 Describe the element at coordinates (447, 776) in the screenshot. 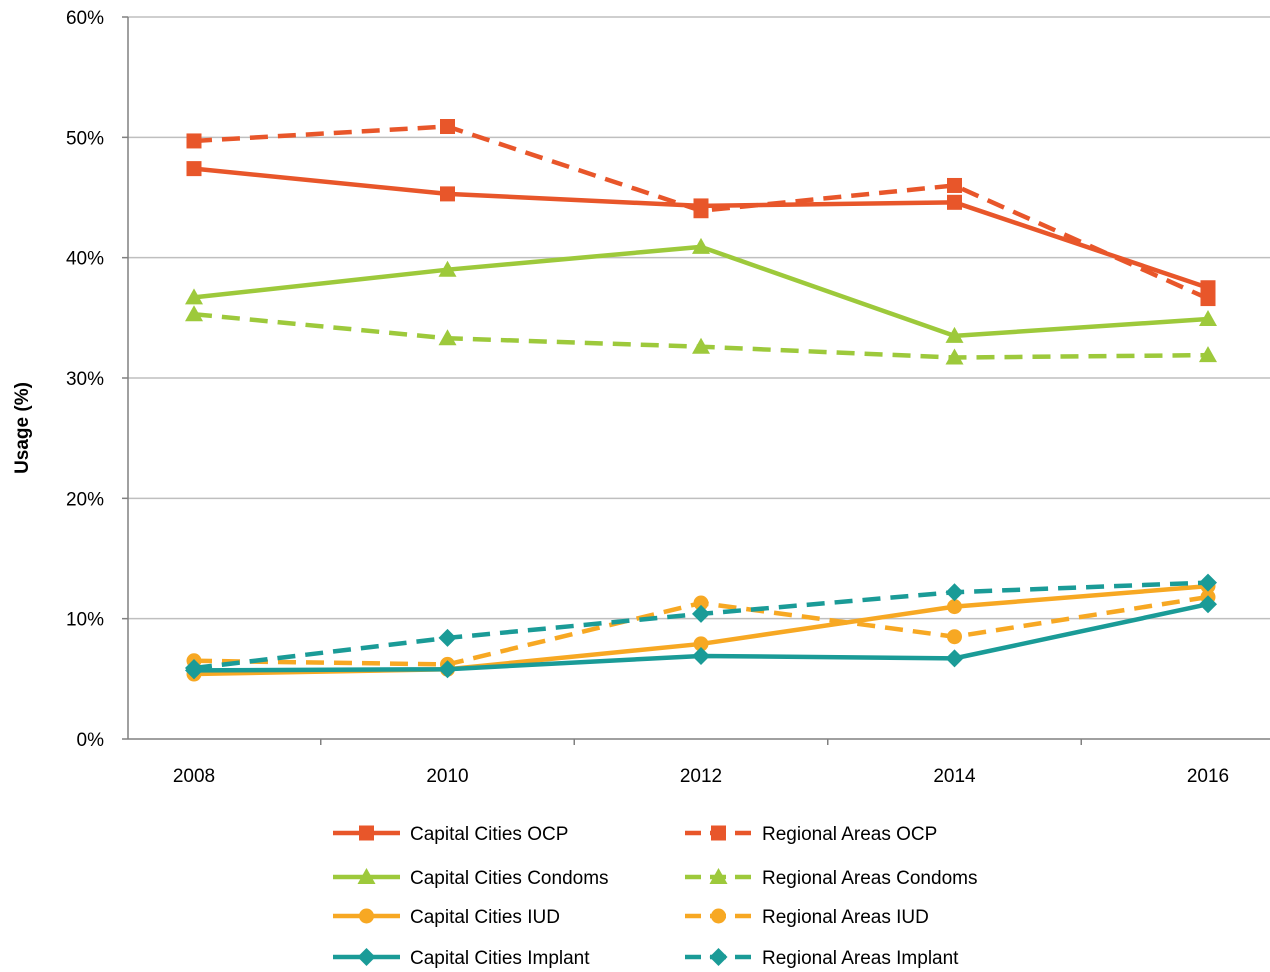

I see `x-tick-label: 2010` at that location.